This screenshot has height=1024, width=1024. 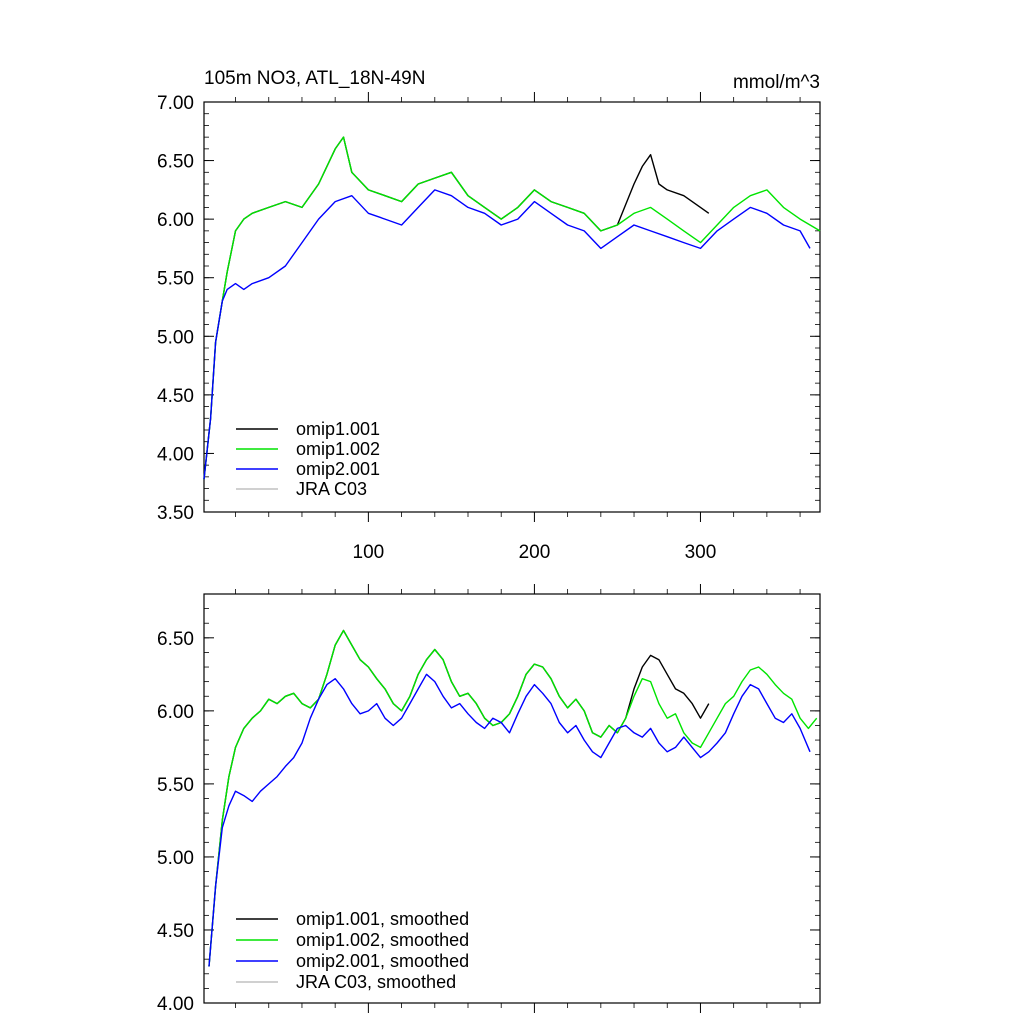 What do you see at coordinates (382, 919) in the screenshot?
I see `legend-label: omip1.001, smoothed` at bounding box center [382, 919].